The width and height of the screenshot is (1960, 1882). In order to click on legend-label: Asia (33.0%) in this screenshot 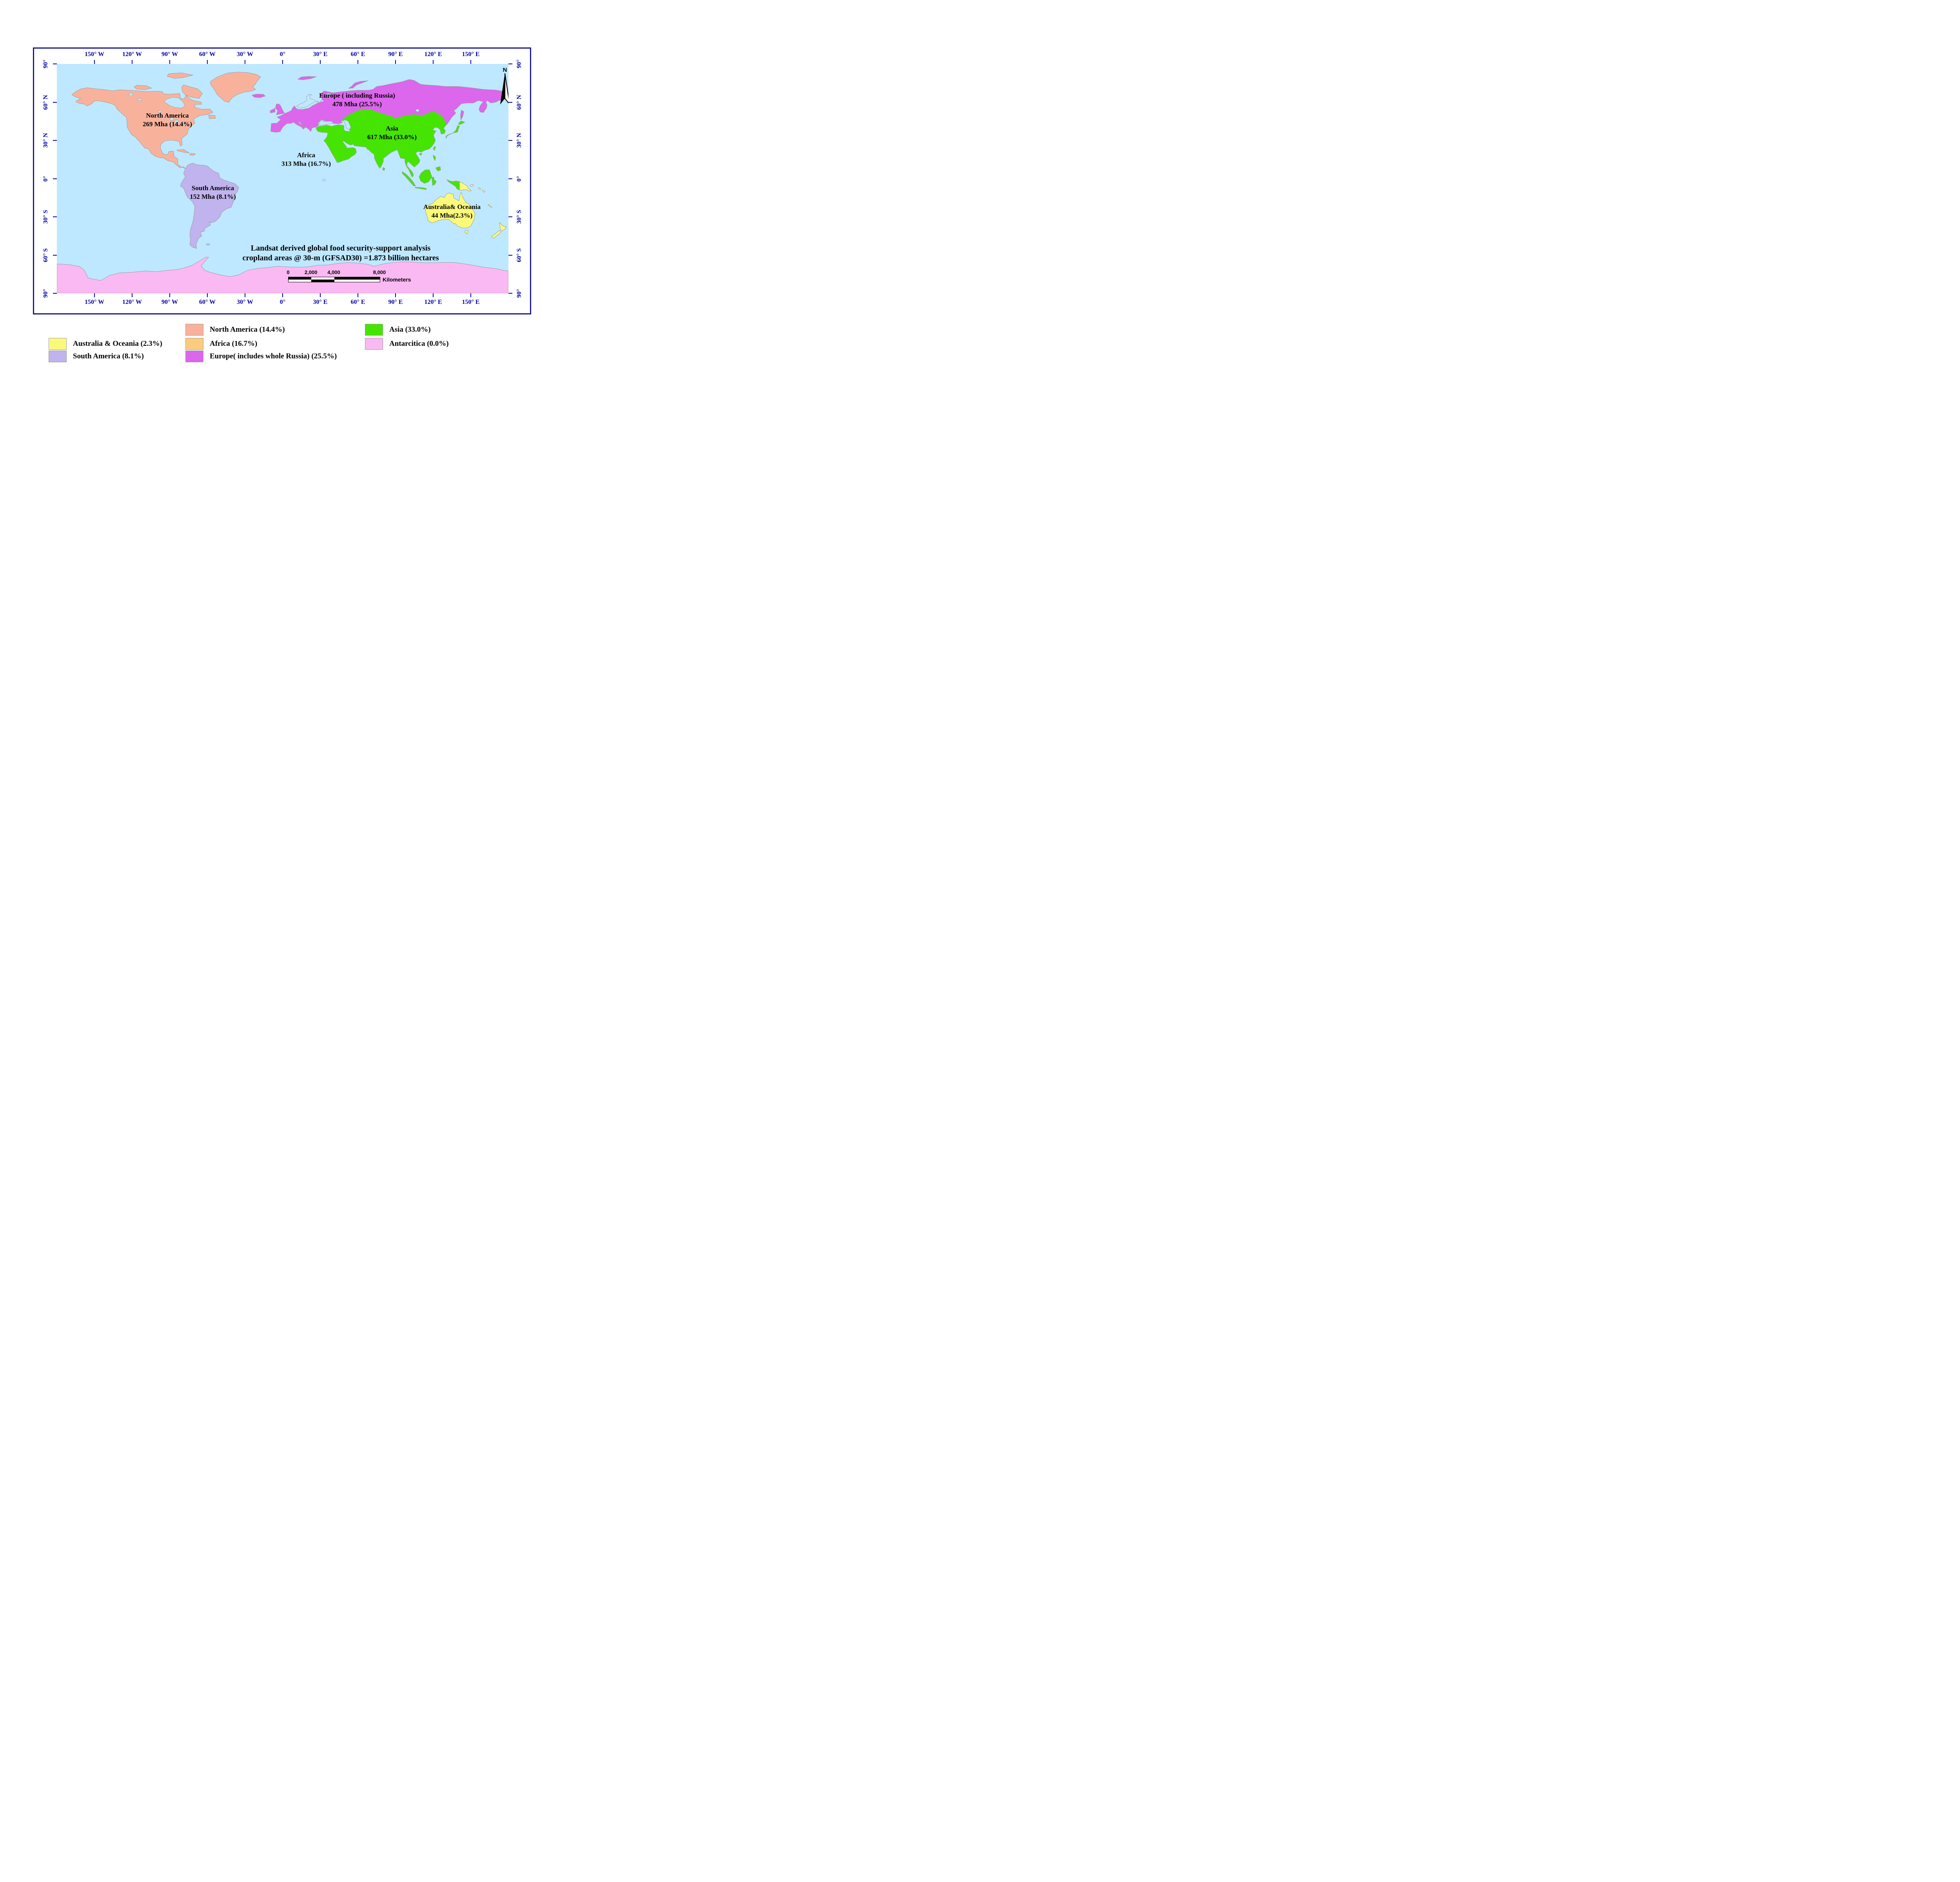, I will do `click(410, 329)`.